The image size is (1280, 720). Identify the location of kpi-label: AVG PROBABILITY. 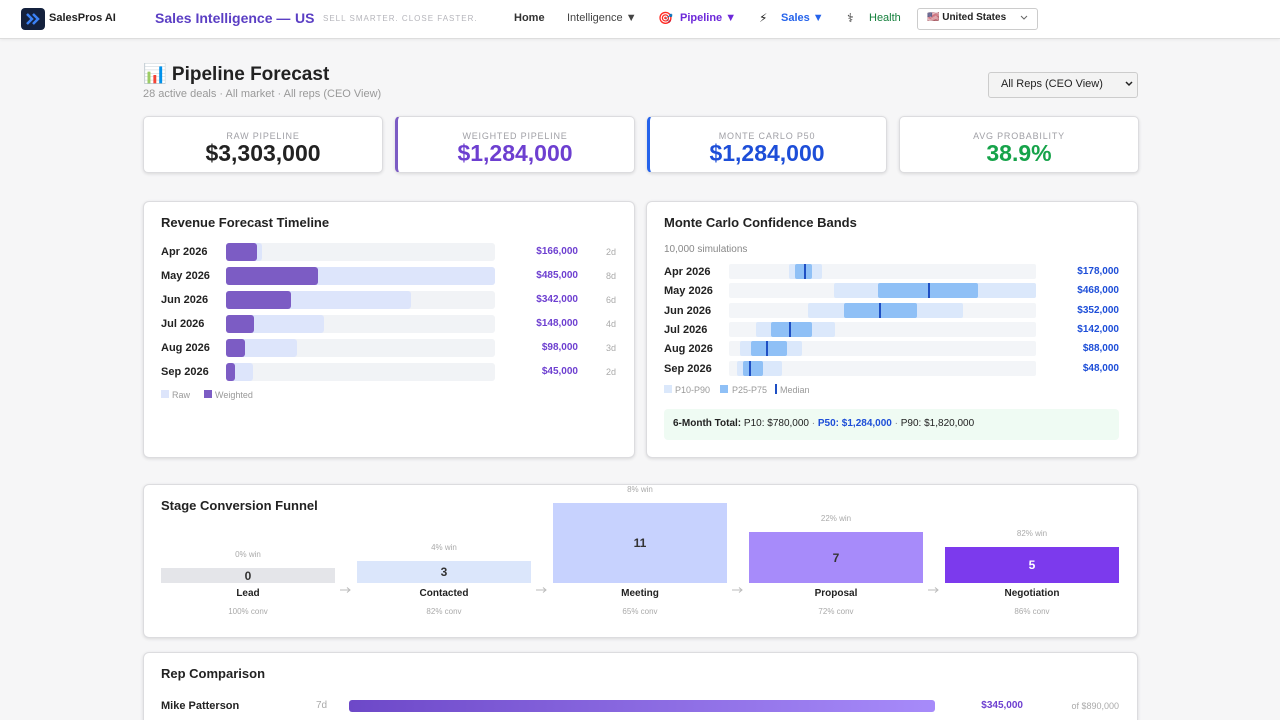
(1019, 136).